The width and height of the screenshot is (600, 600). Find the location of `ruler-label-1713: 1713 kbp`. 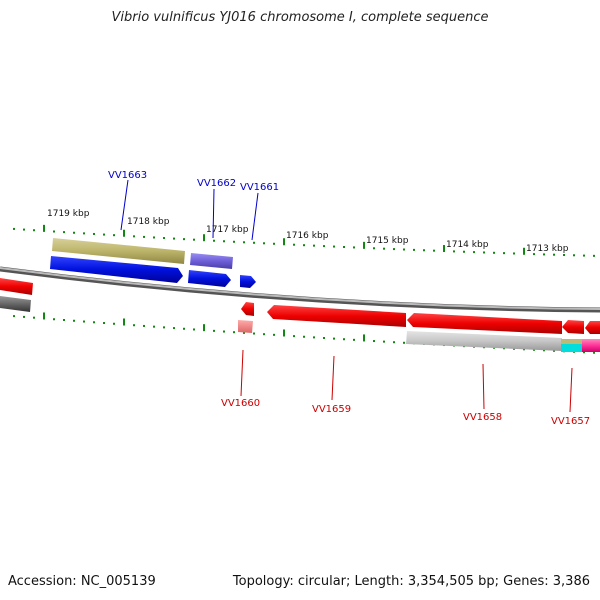

ruler-label-1713: 1713 kbp is located at coordinates (547, 249).